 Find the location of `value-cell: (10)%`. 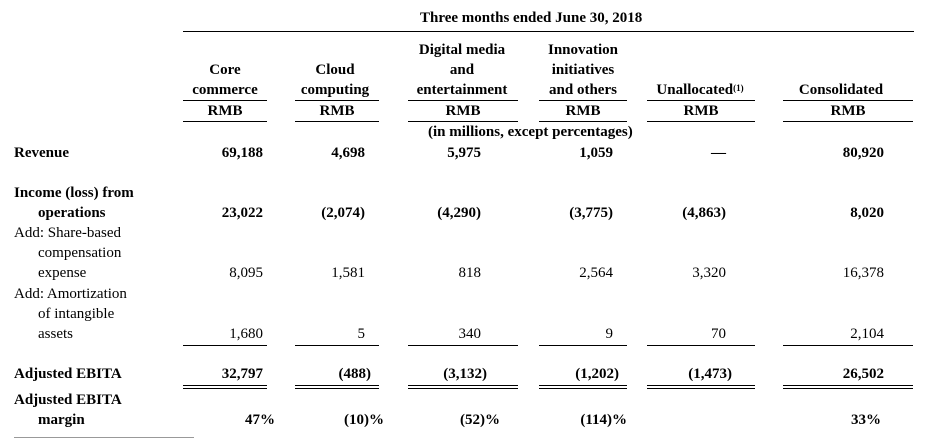

value-cell: (10)% is located at coordinates (364, 420).